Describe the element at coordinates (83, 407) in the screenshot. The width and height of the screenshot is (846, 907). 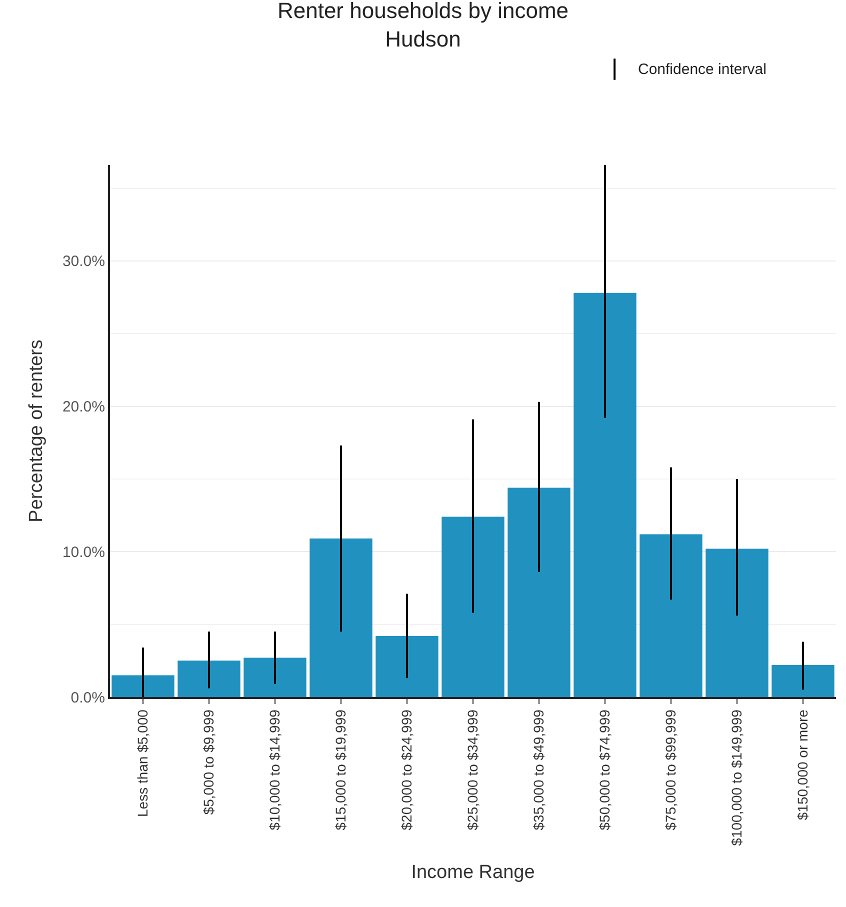
I see `y-tick-label: 20.0%` at that location.